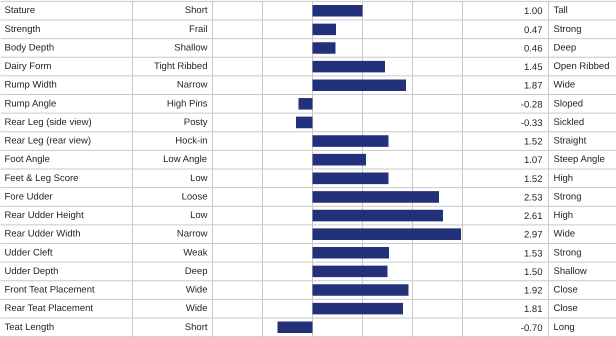 This screenshot has width=616, height=337. What do you see at coordinates (564, 327) in the screenshot?
I see `text: Long` at bounding box center [564, 327].